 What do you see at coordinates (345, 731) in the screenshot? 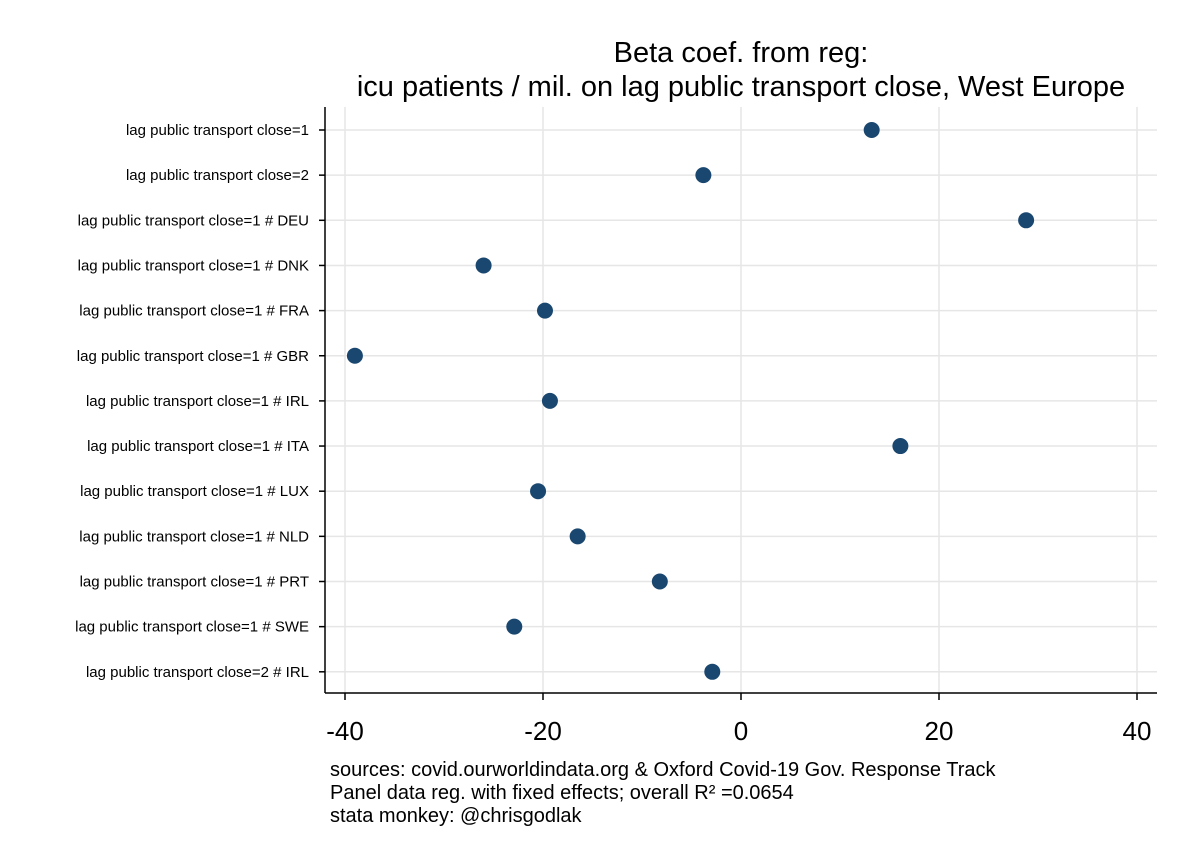
I see `x-tick-label: -40` at bounding box center [345, 731].